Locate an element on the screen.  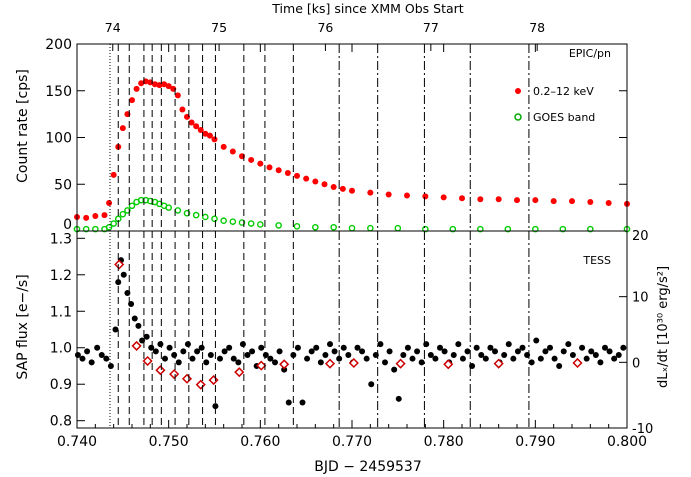
x-tick-label: 0.800 is located at coordinates (627, 442).